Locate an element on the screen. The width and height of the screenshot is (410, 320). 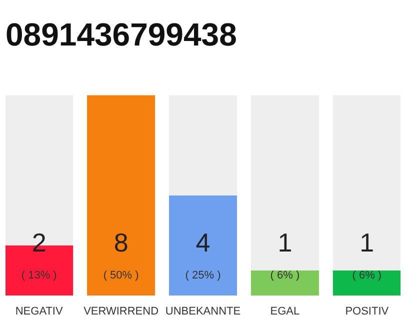
annotation: ( 25% ) is located at coordinates (203, 276).